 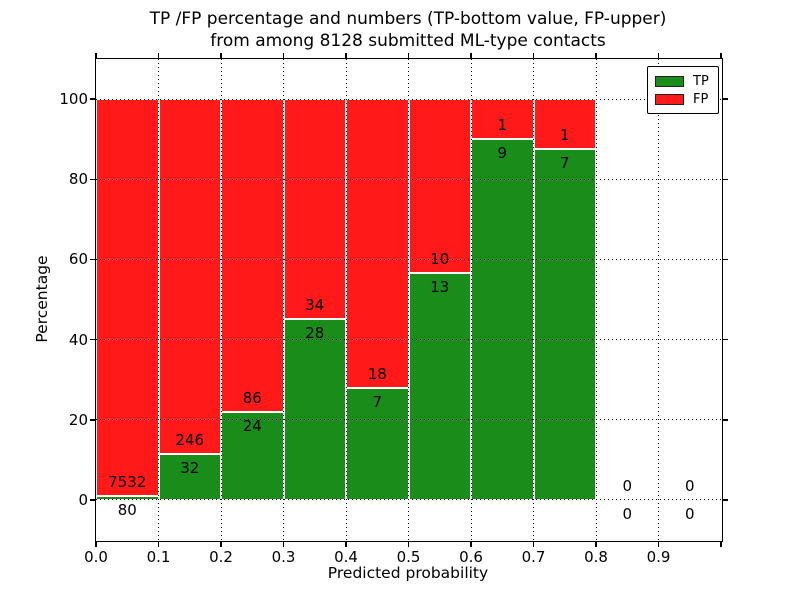 What do you see at coordinates (221, 299) in the screenshot?
I see `gridline-x-0.2` at bounding box center [221, 299].